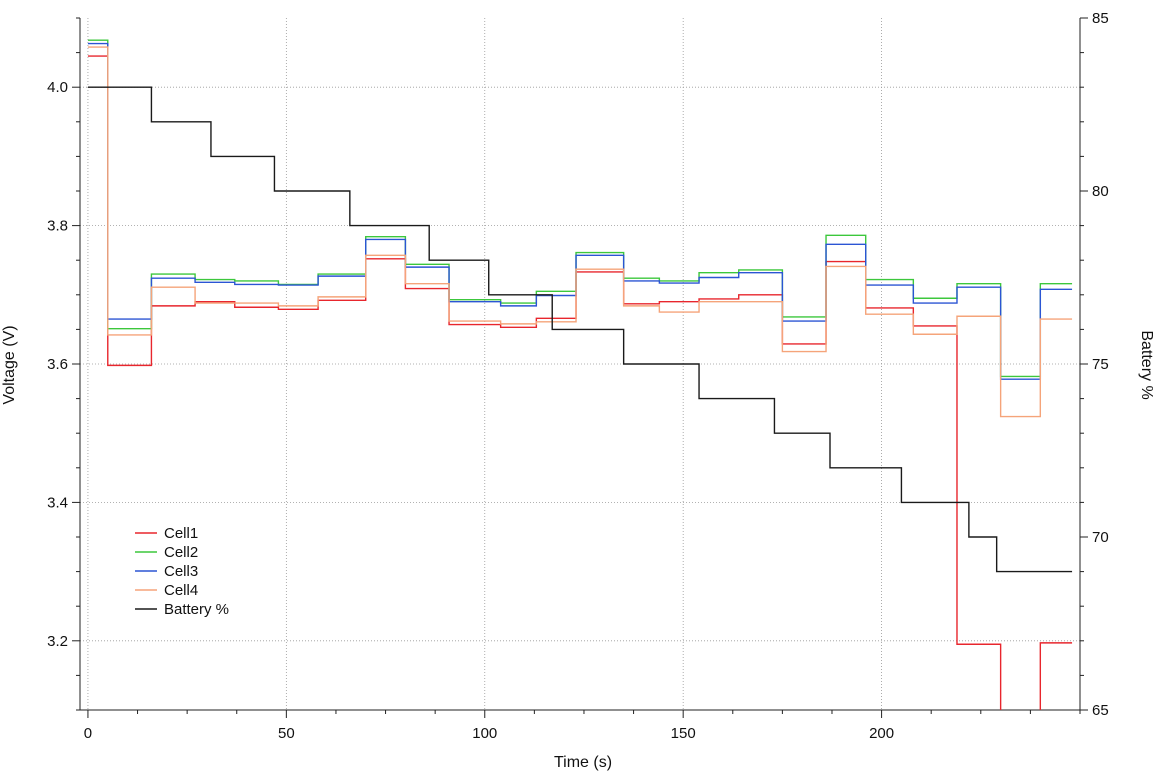  I want to click on y-axis-title: Voltage (V), so click(9, 364).